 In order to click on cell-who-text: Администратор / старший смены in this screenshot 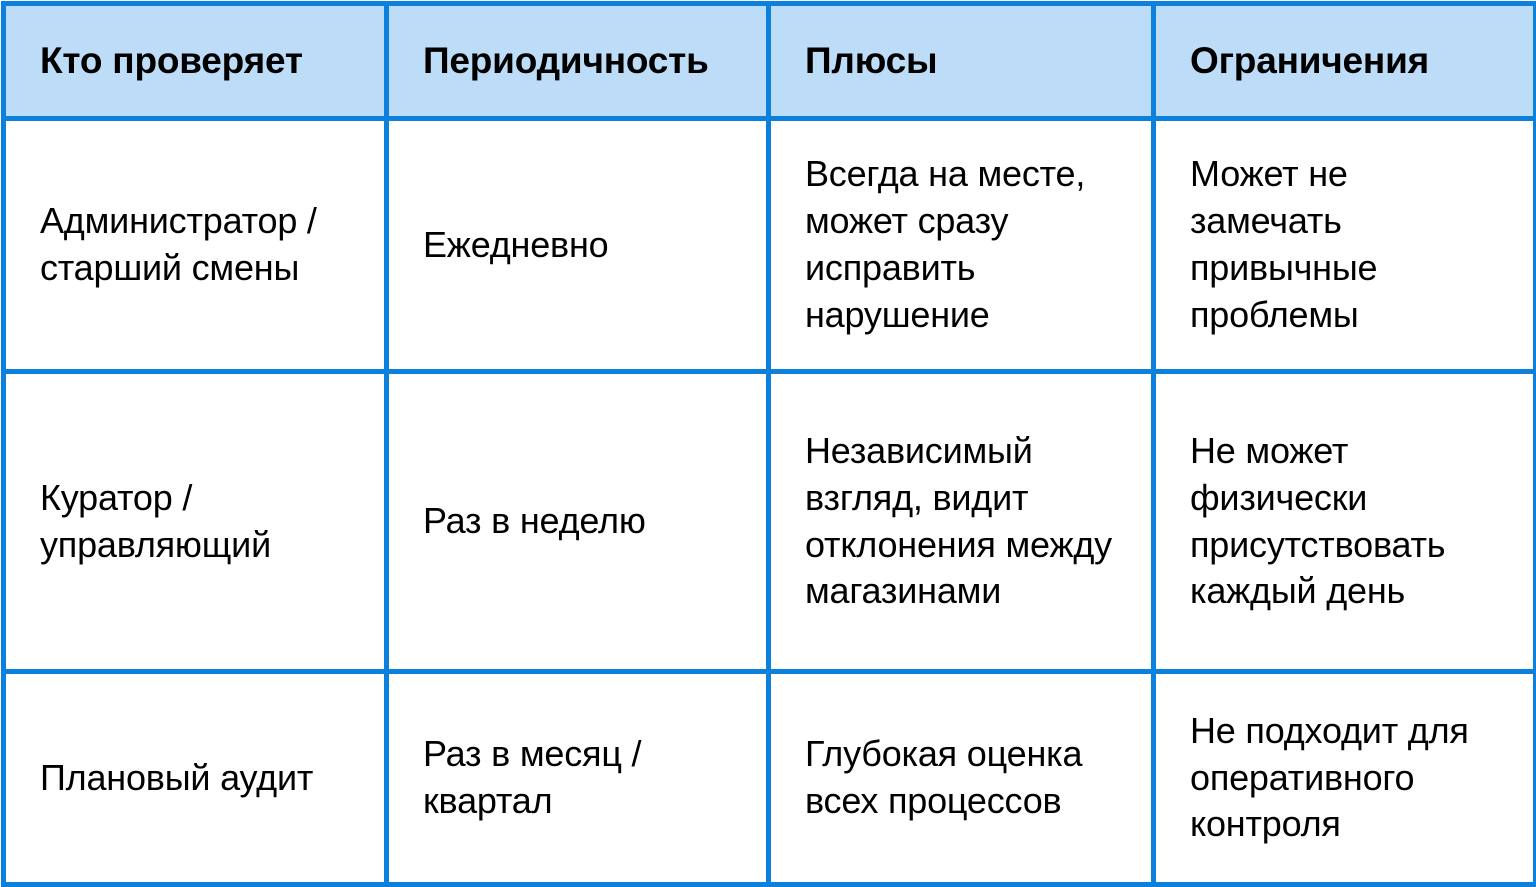, I will do `click(178, 244)`.